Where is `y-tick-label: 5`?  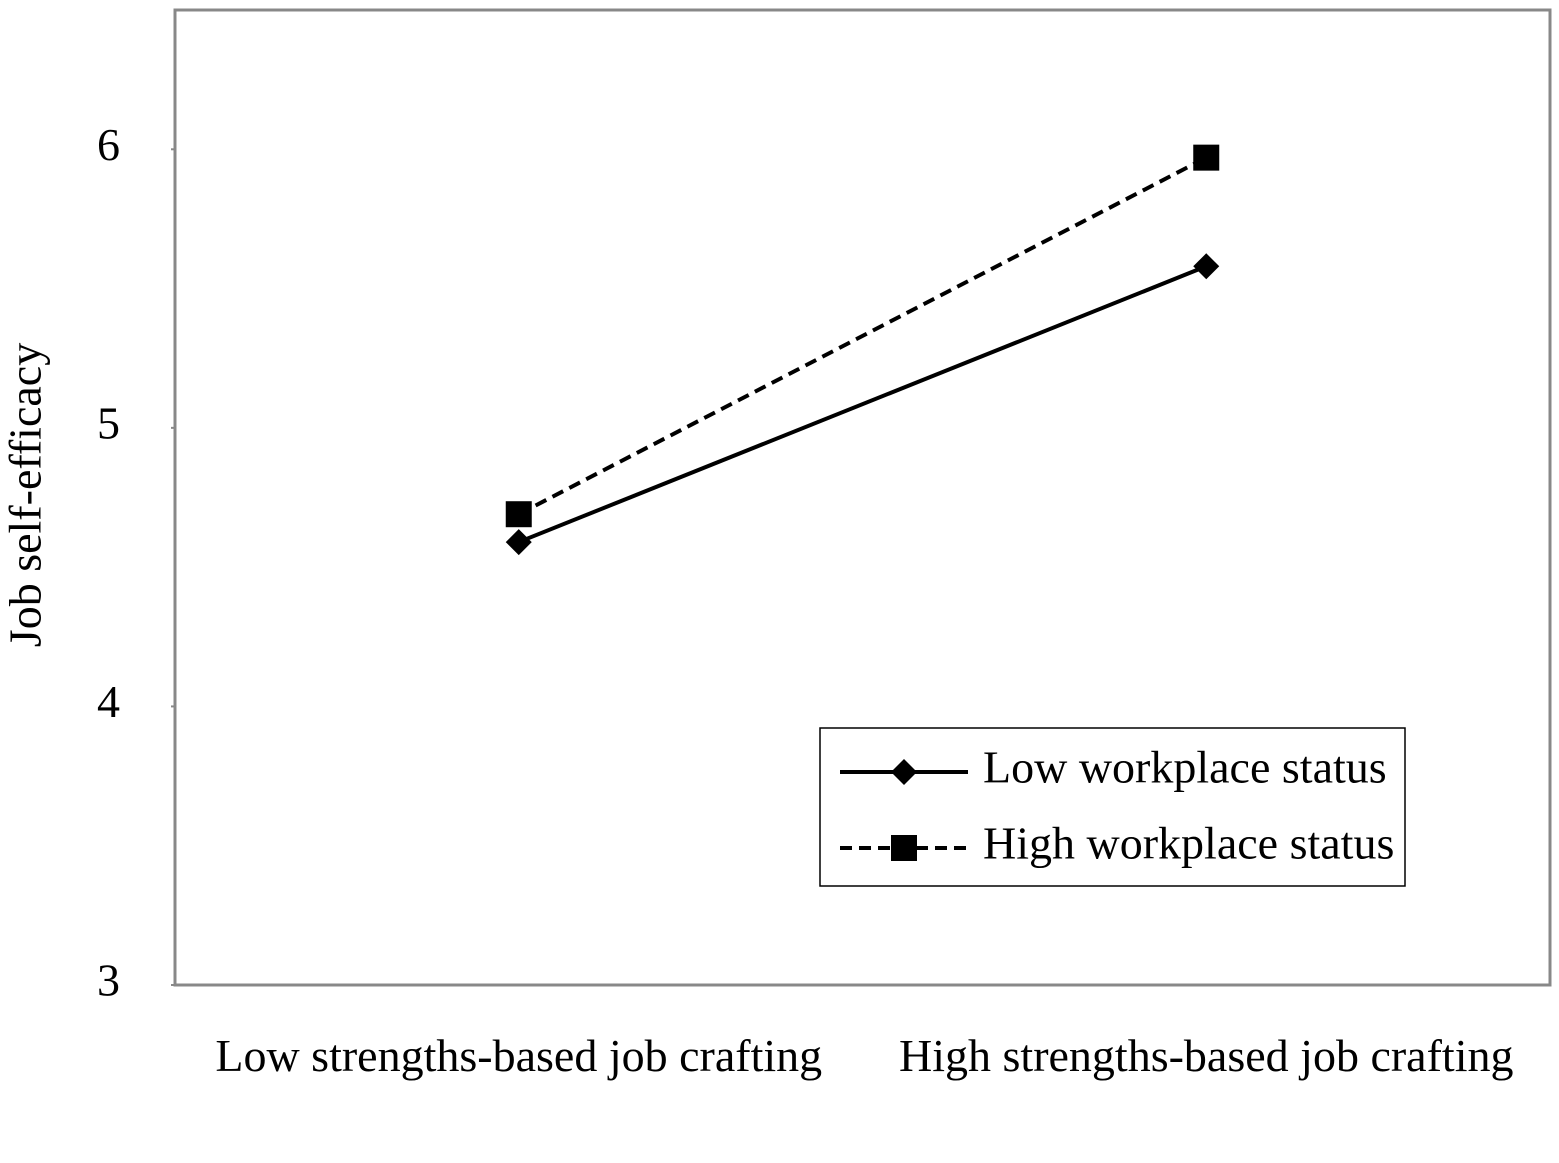
y-tick-label: 5 is located at coordinates (108, 422).